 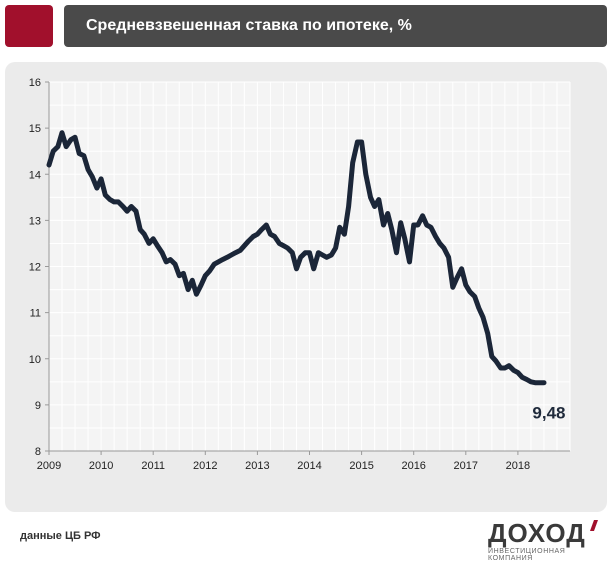 I want to click on y-tick-label: 12, so click(x=35, y=268).